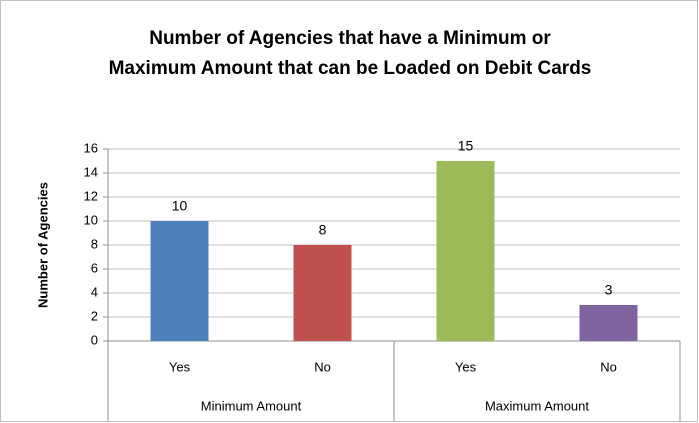  Describe the element at coordinates (94, 243) in the screenshot. I see `y-tick-label: 8` at that location.